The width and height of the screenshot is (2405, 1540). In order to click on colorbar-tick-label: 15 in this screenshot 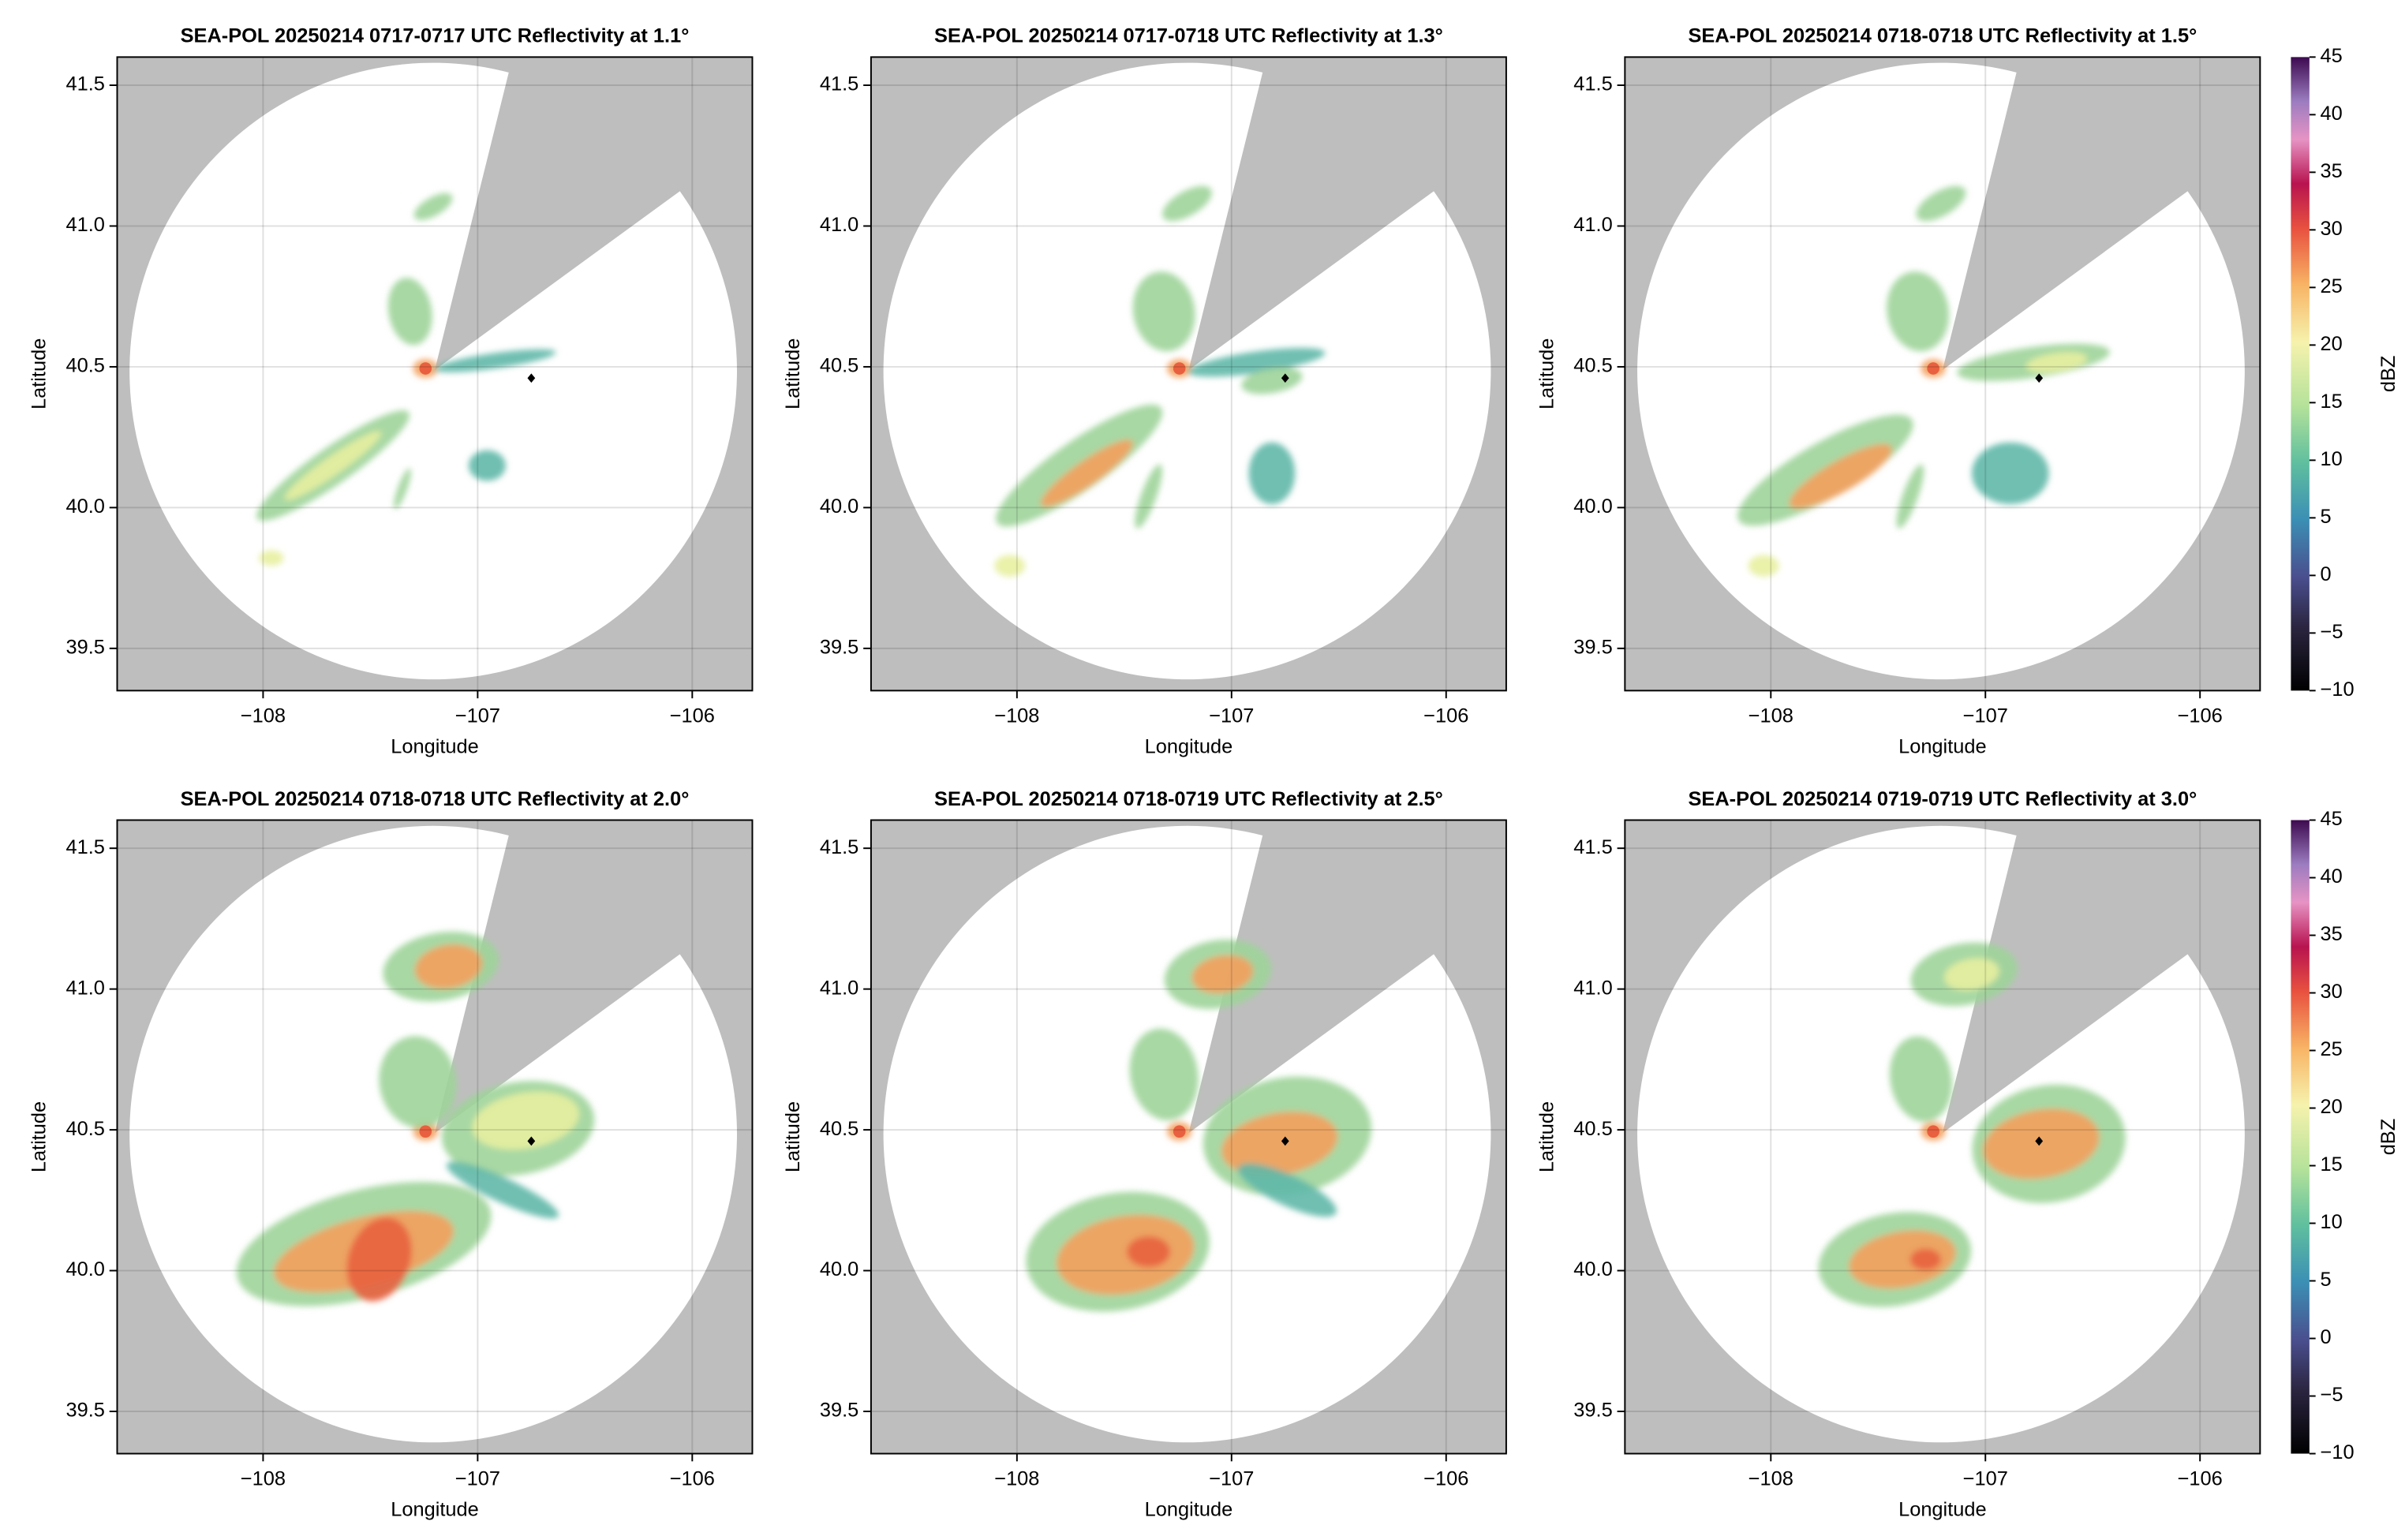, I will do `click(2332, 1164)`.